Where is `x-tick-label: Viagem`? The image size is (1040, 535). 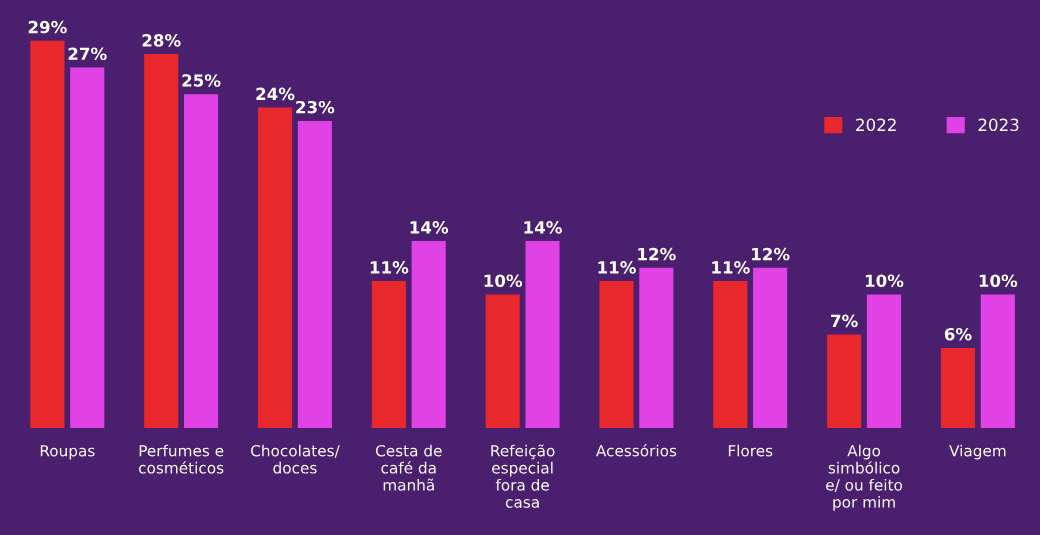 x-tick-label: Viagem is located at coordinates (977, 452).